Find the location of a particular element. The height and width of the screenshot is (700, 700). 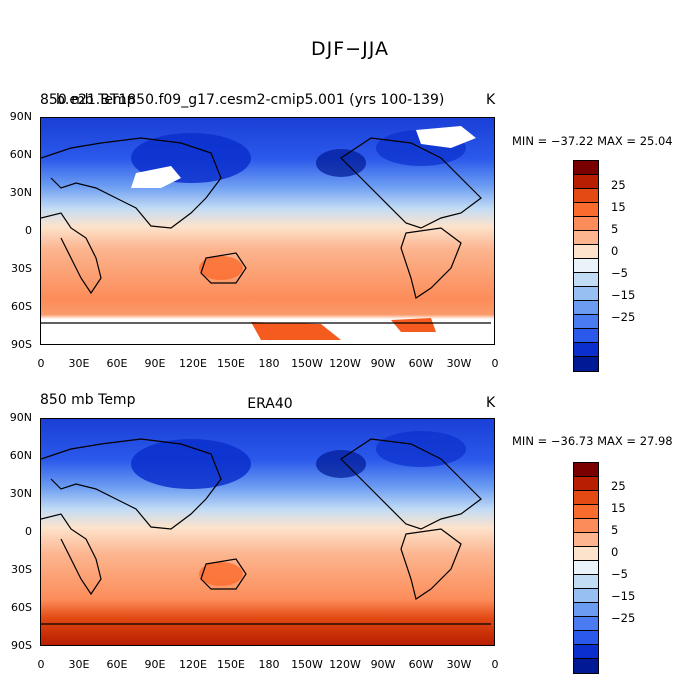

panel1-min-max: MIN = −37.22 MAX = 25.04 is located at coordinates (592, 141).